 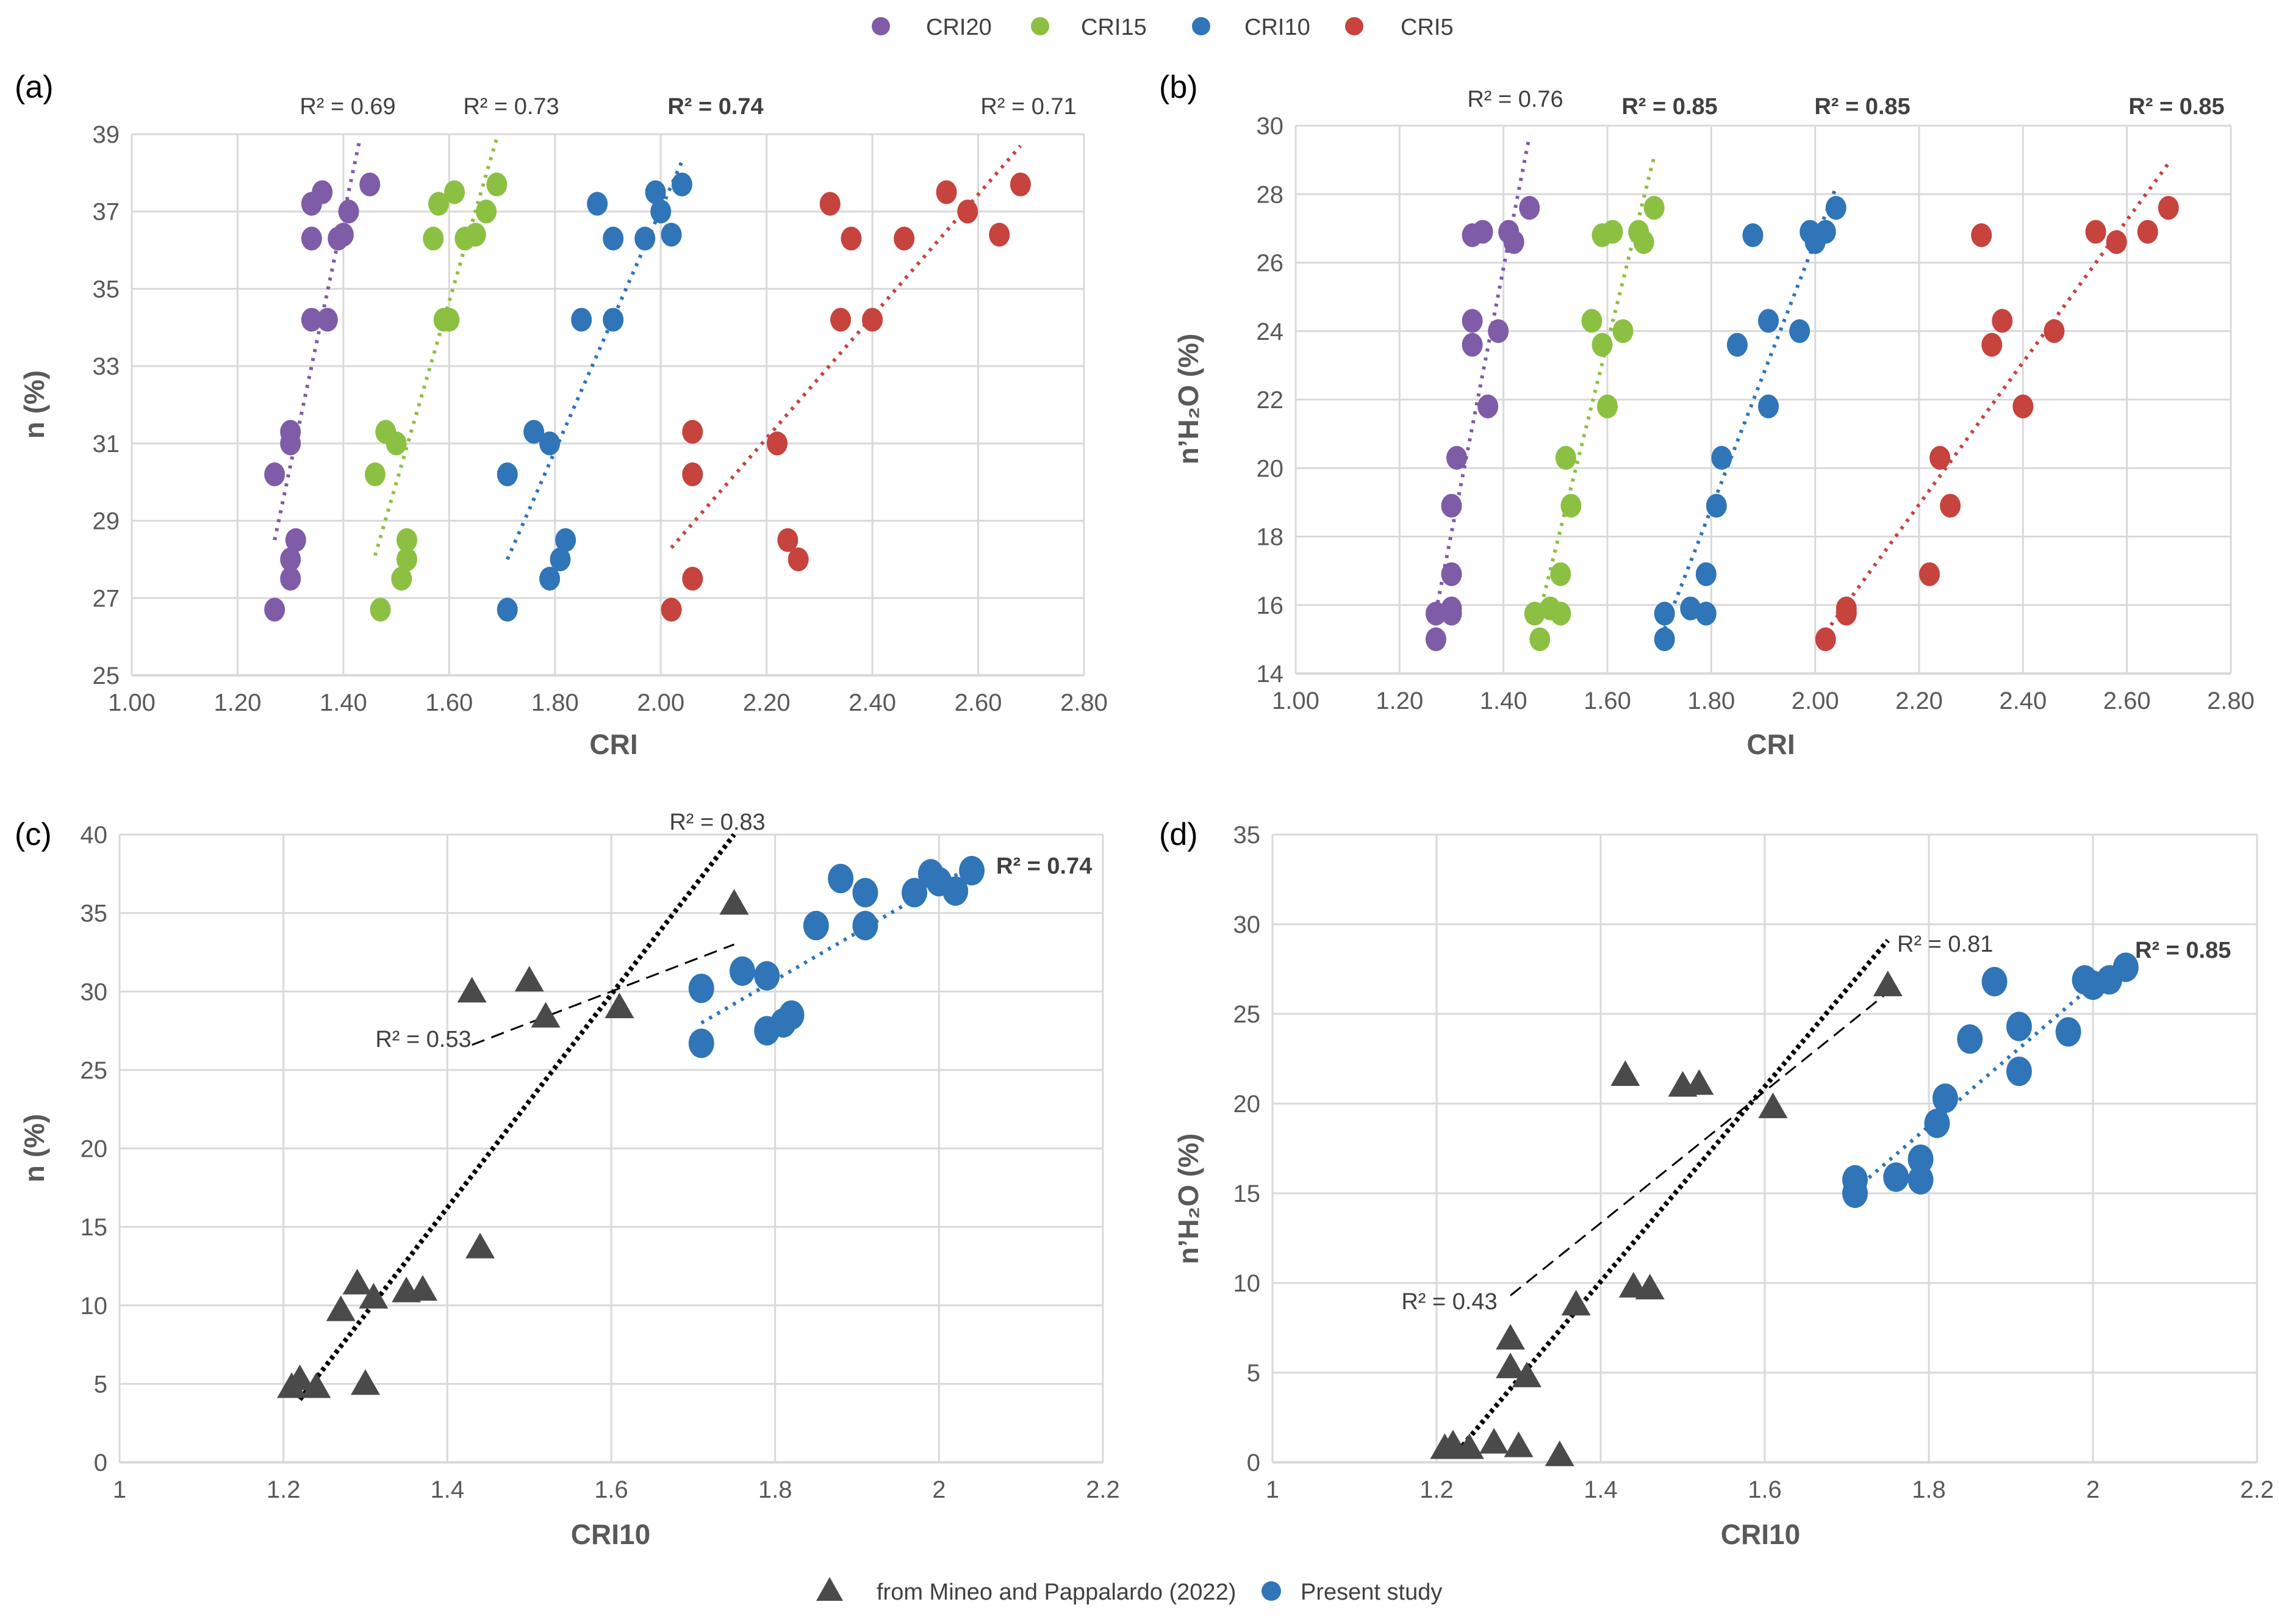 I want to click on y-tick-label: 40, so click(x=94, y=835).